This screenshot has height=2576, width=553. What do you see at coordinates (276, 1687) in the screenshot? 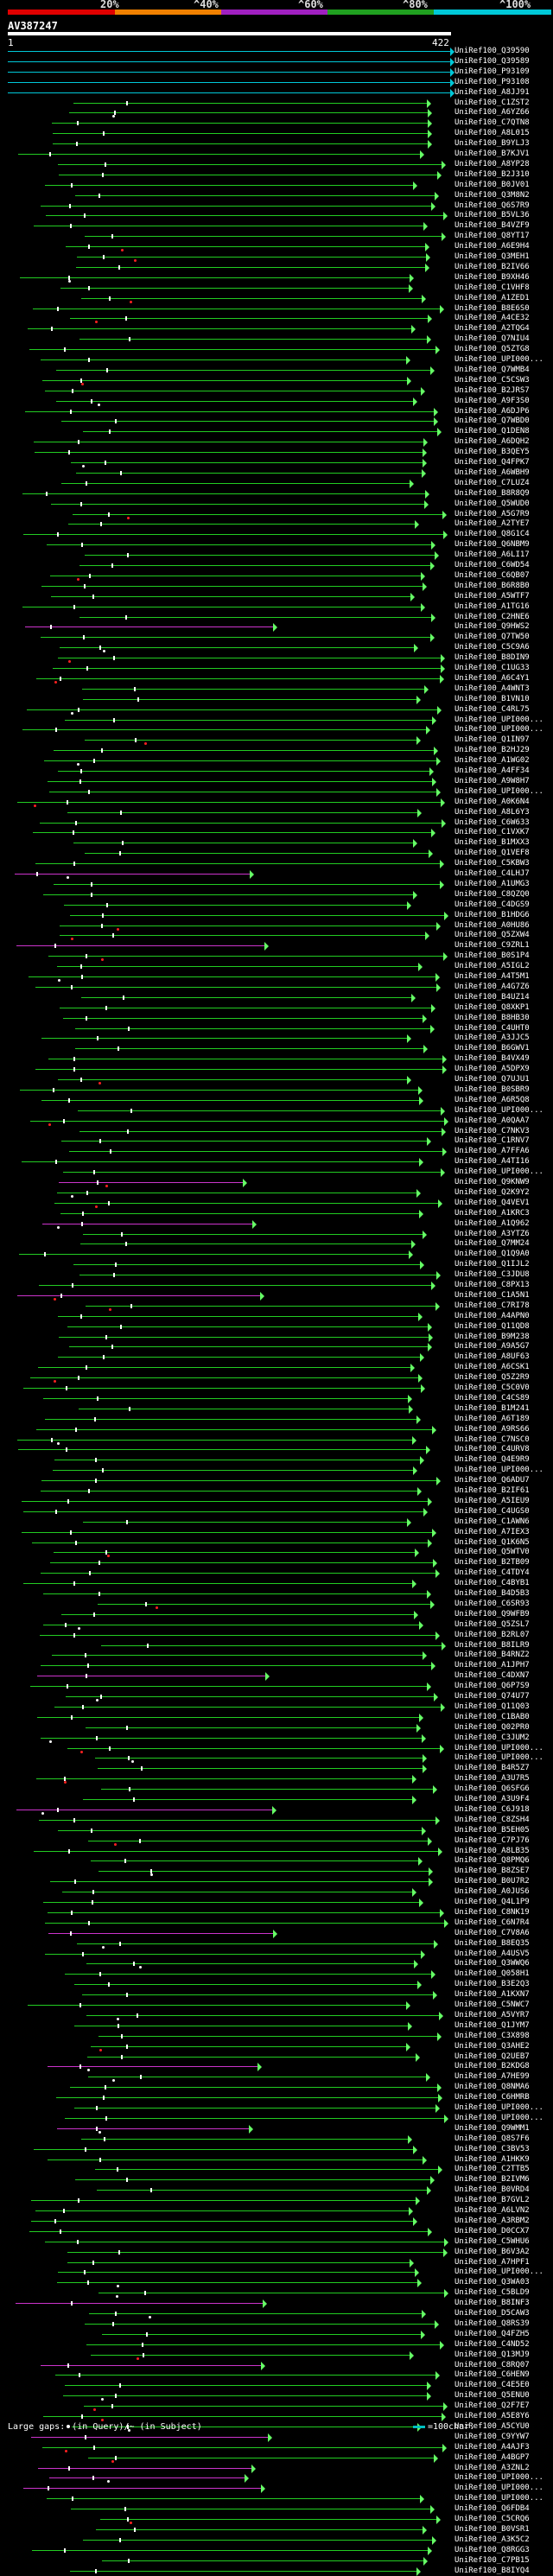
I see `hit-row: UniRef100_Q6P7S9` at bounding box center [276, 1687].